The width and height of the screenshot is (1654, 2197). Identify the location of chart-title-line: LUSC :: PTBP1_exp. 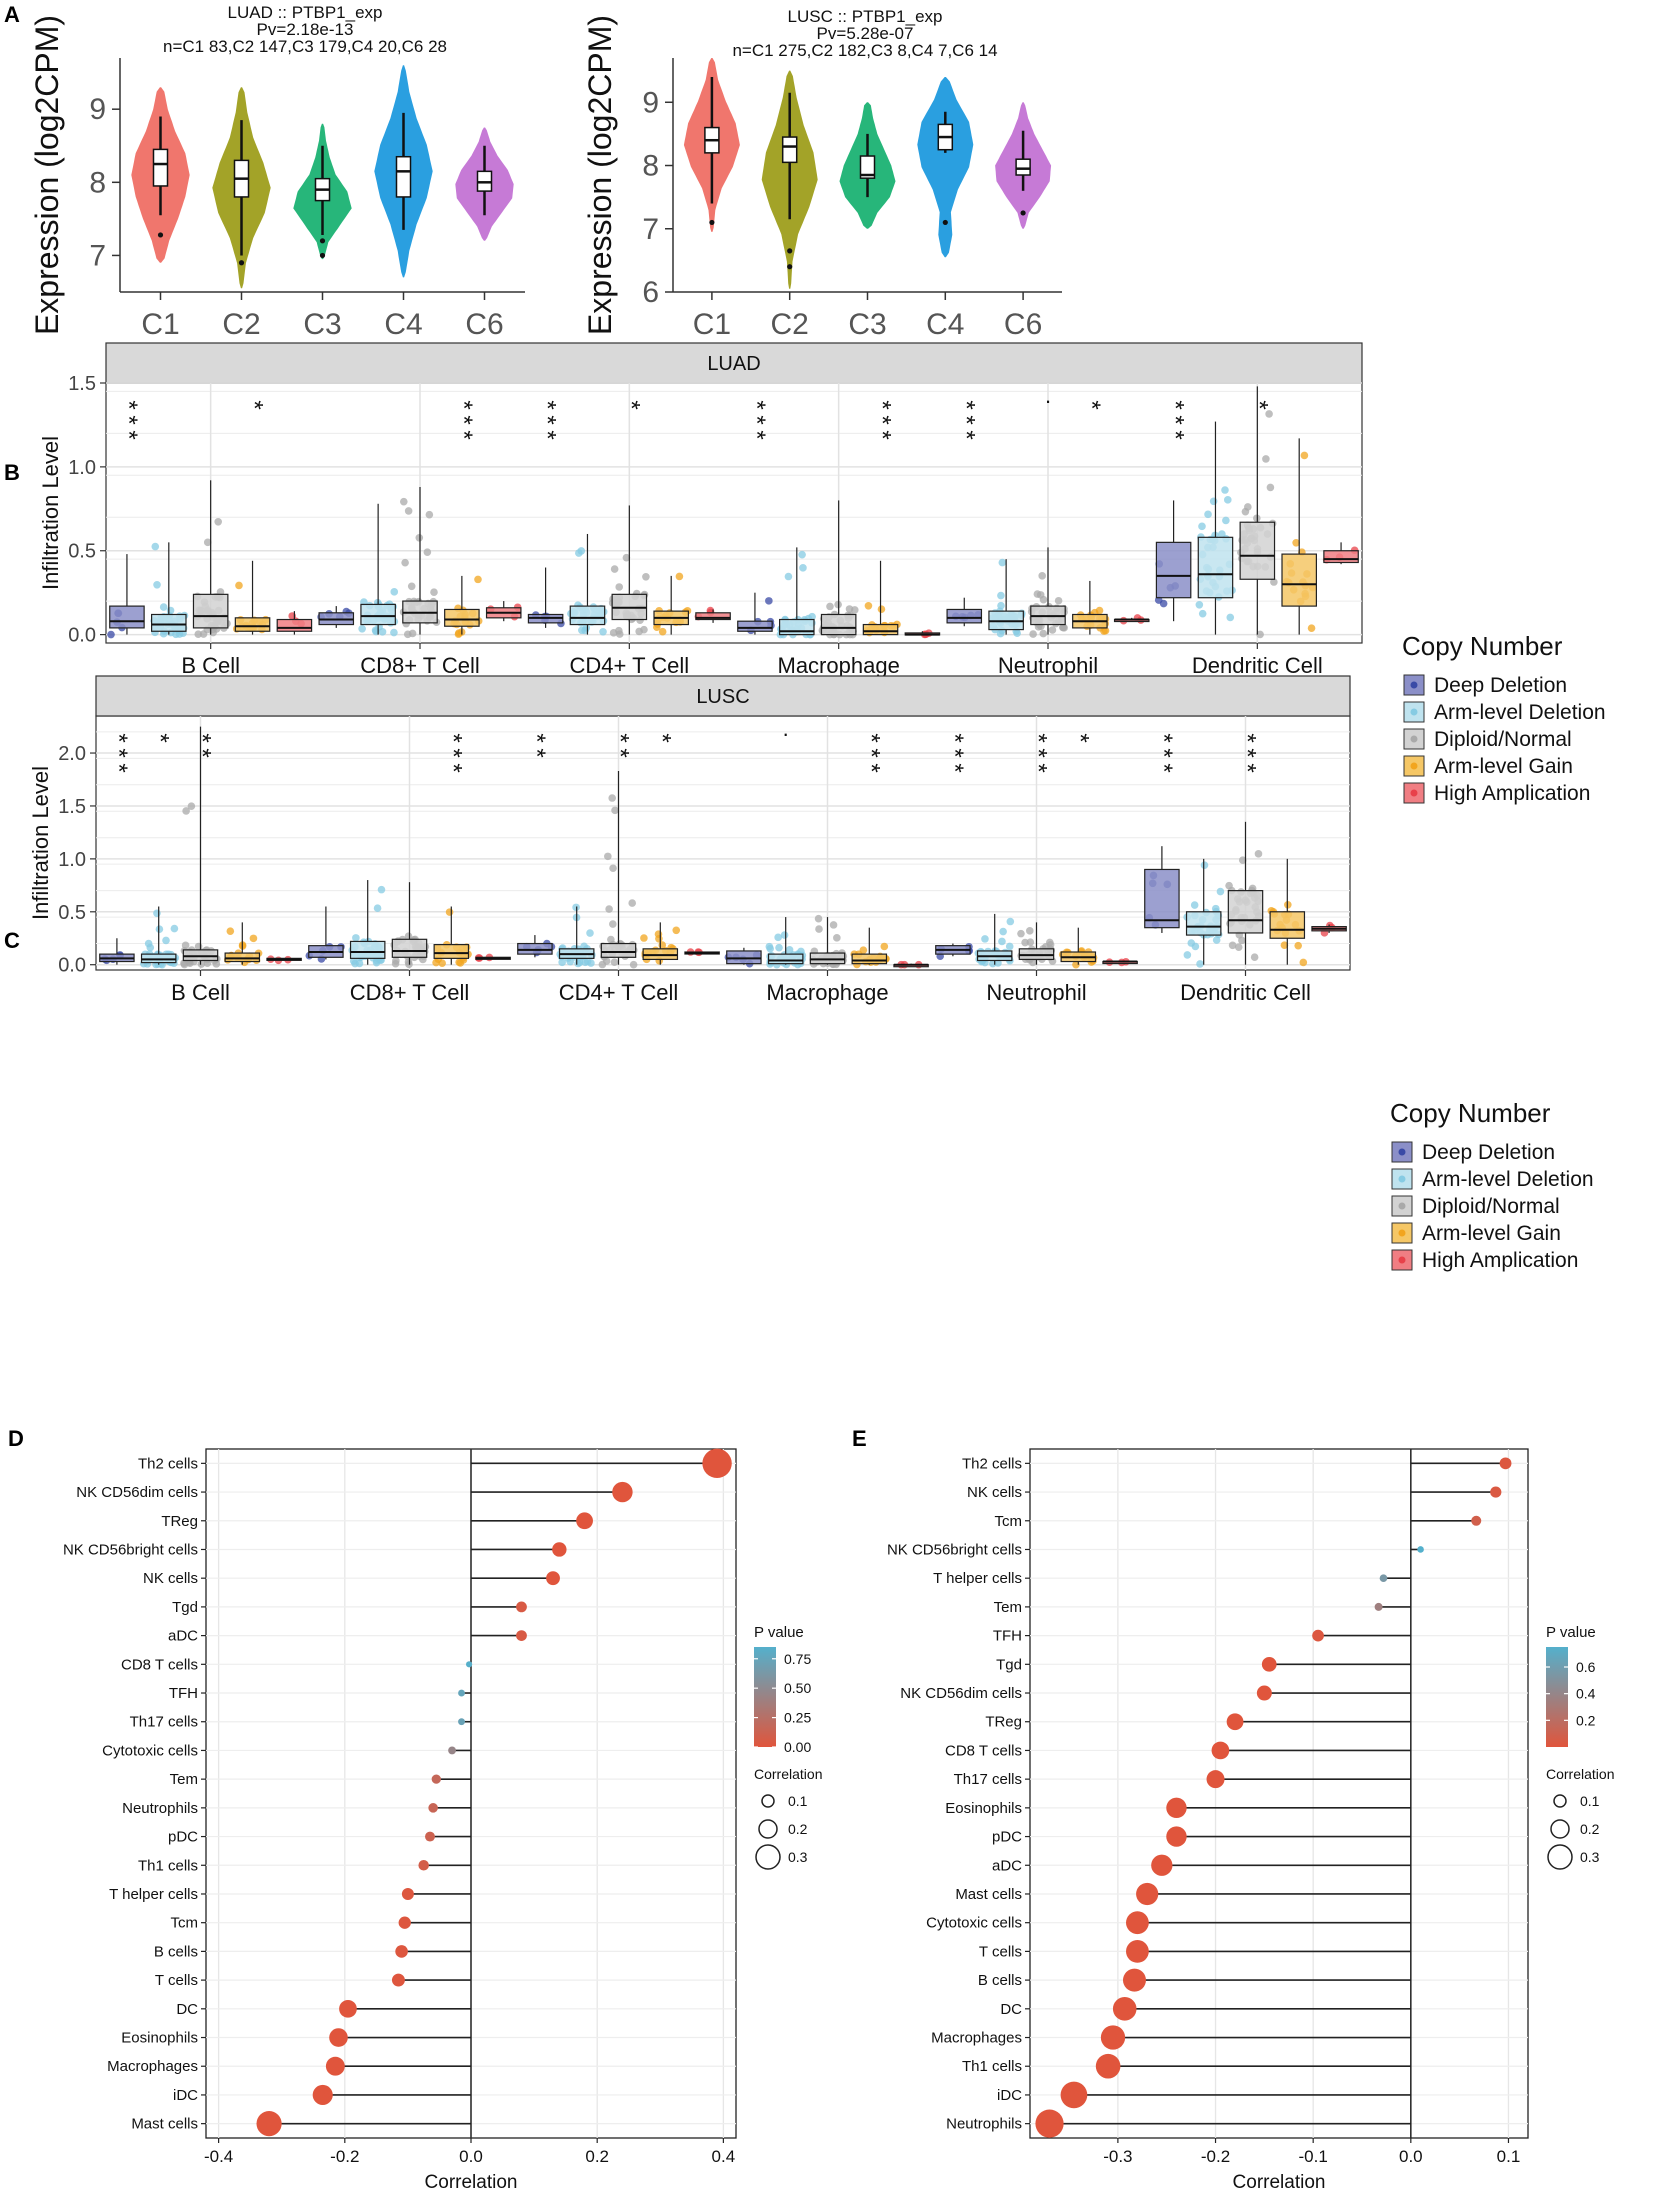
(865, 16).